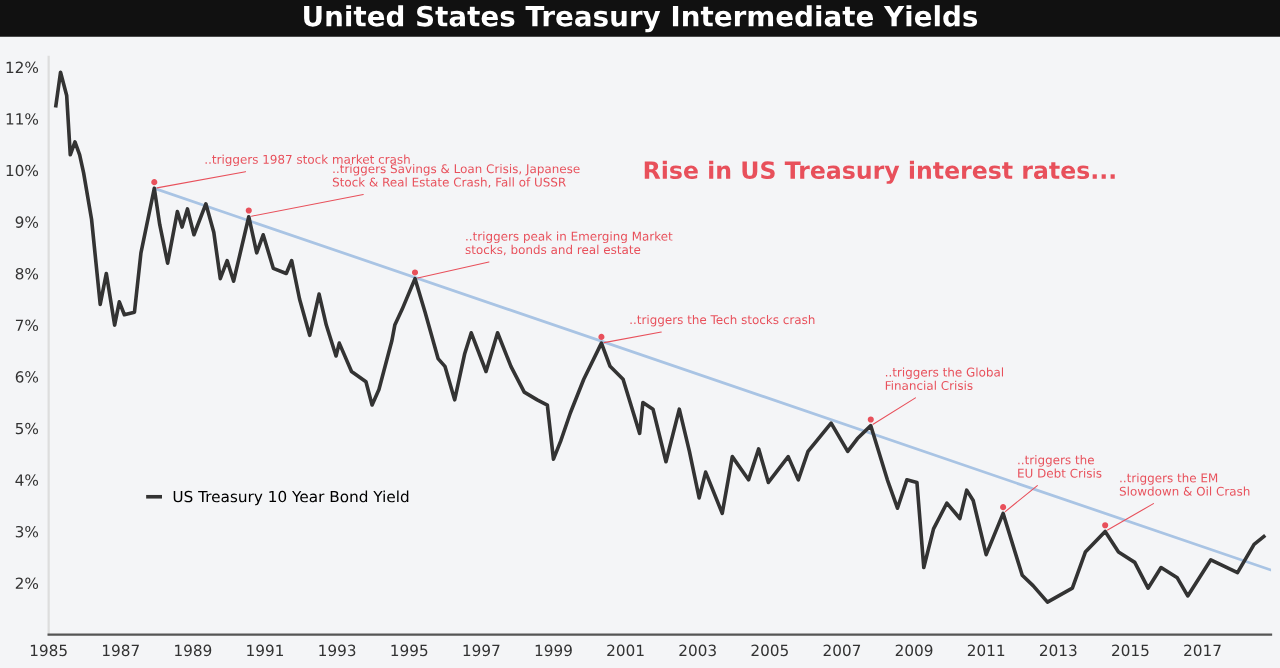 Image resolution: width=1280 pixels, height=668 pixels. I want to click on chart-title: United States Treasury Intermediate Yields, so click(641, 19).